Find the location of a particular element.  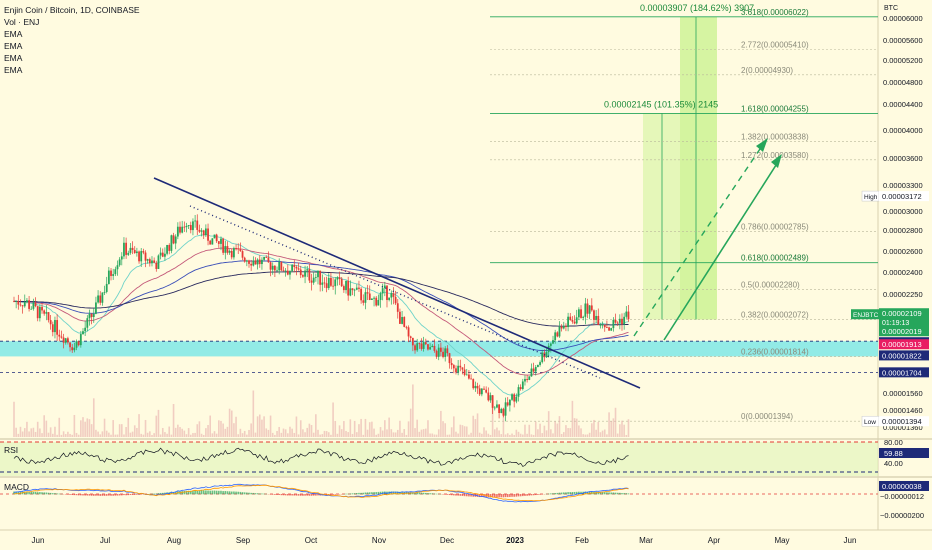

indicator-volume: Vol · ENJ is located at coordinates (22, 22).